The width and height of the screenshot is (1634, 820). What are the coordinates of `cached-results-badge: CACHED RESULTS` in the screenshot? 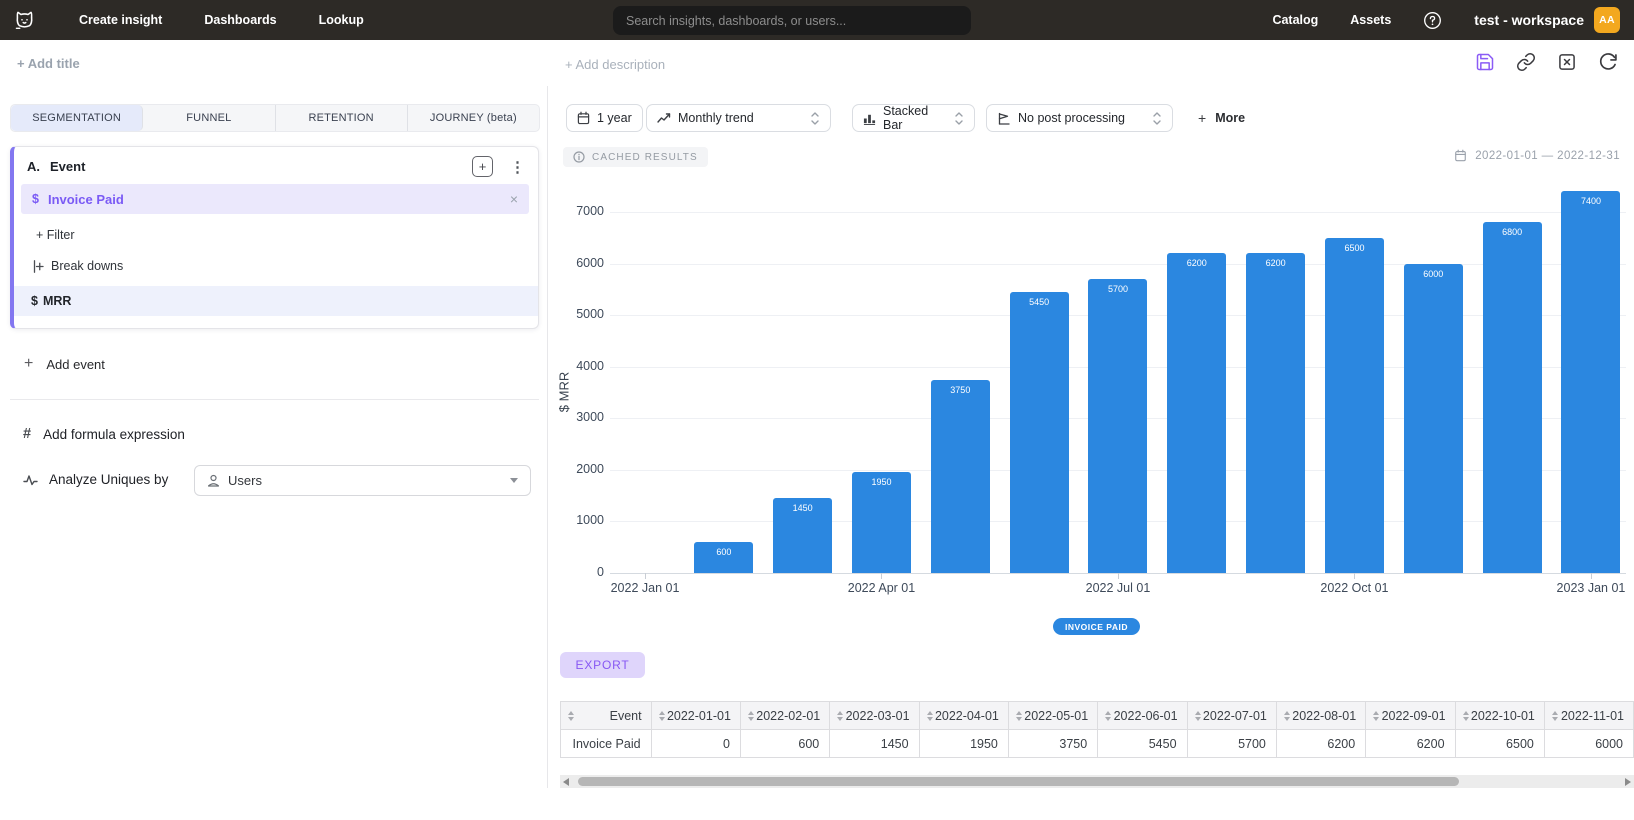 It's located at (635, 157).